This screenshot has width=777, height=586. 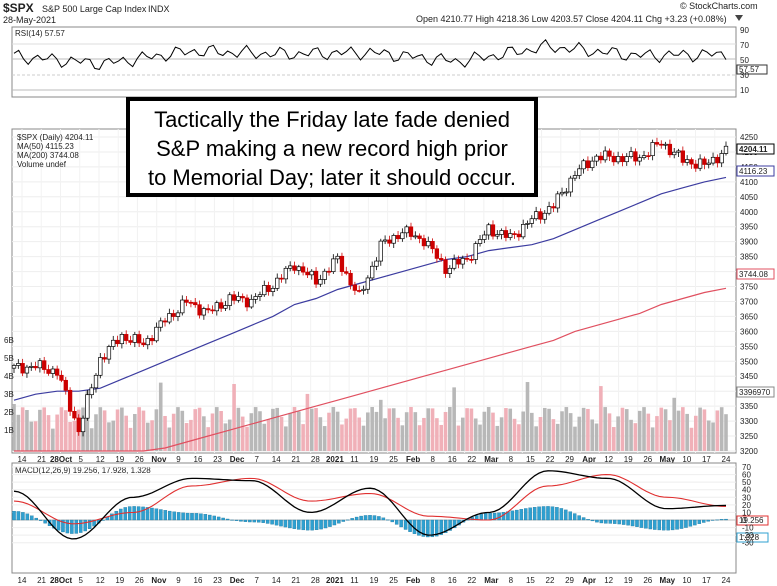 I want to click on symbol-title: $SPX, so click(x=18, y=8).